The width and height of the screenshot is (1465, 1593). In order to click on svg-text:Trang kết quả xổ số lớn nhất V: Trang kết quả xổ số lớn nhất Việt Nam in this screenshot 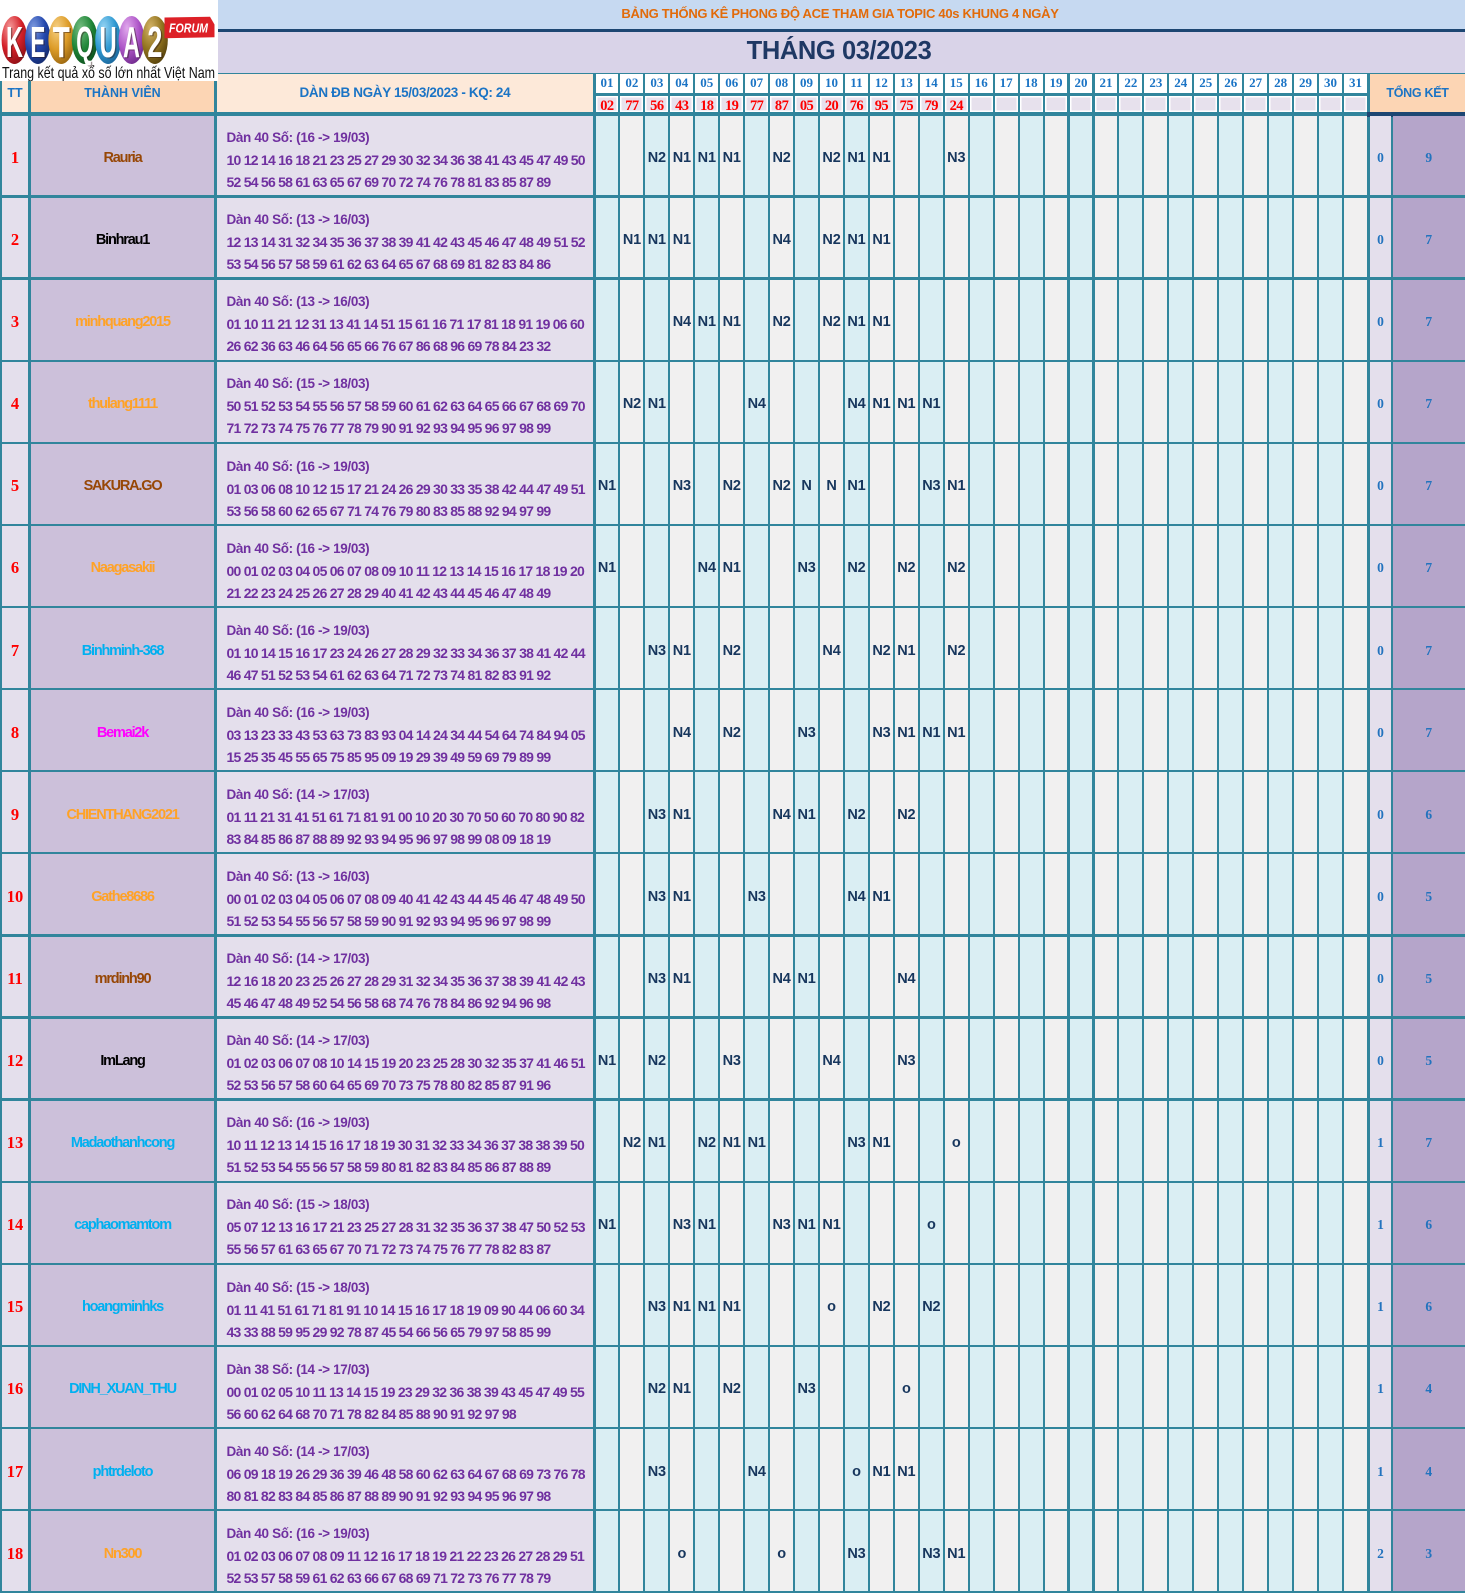, I will do `click(108, 72)`.